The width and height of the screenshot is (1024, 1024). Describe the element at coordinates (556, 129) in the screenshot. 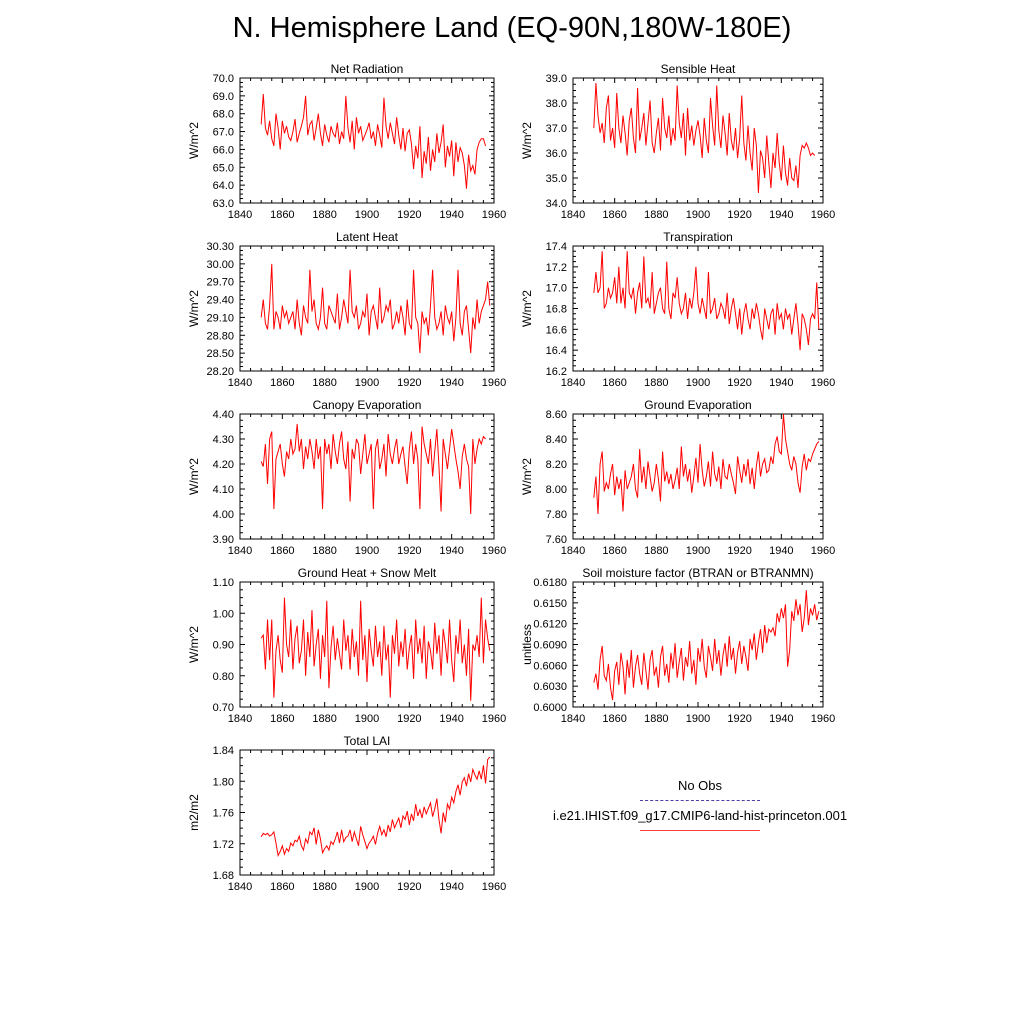

I see `y-tick-label: 37.0` at that location.